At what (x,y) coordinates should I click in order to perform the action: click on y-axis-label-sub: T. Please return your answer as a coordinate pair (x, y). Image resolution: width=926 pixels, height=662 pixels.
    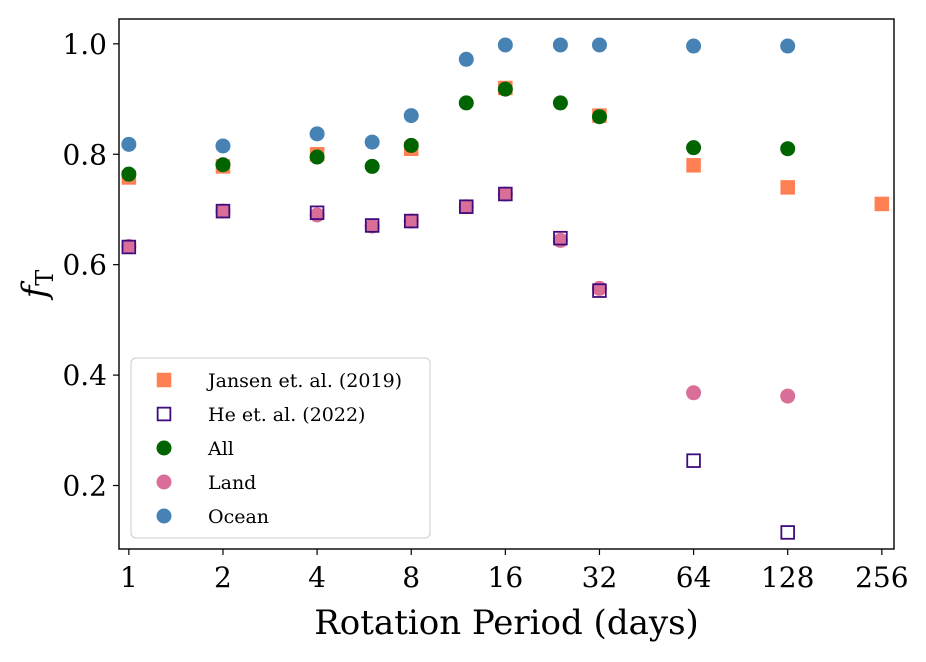
    Looking at the image, I should click on (45, 278).